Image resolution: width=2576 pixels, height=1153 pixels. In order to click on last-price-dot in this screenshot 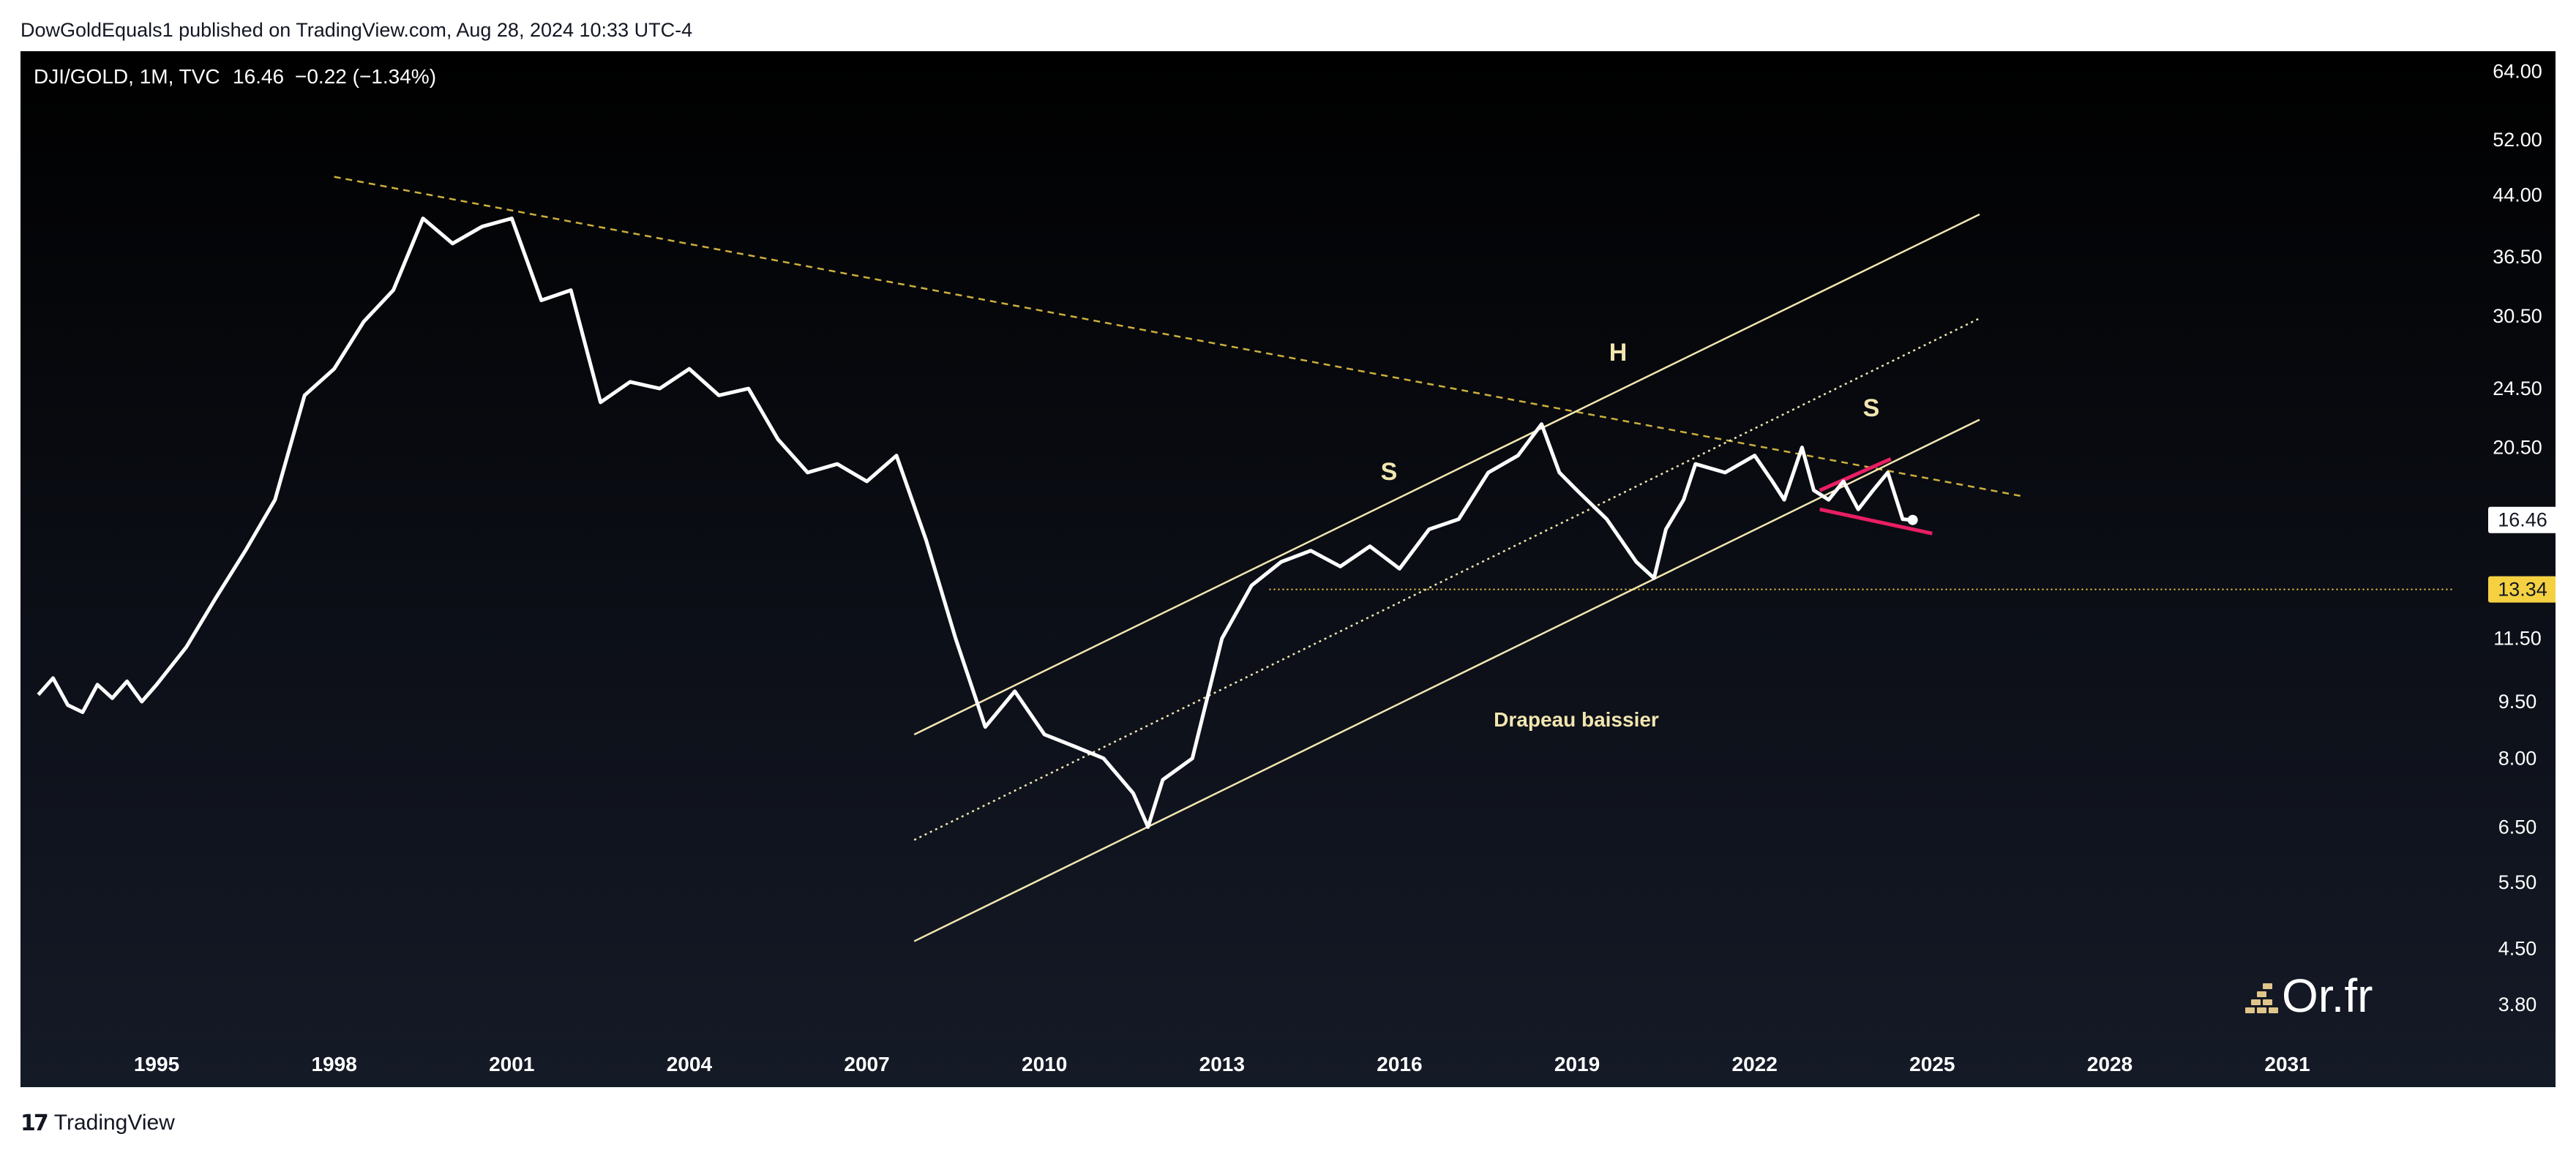, I will do `click(1912, 519)`.